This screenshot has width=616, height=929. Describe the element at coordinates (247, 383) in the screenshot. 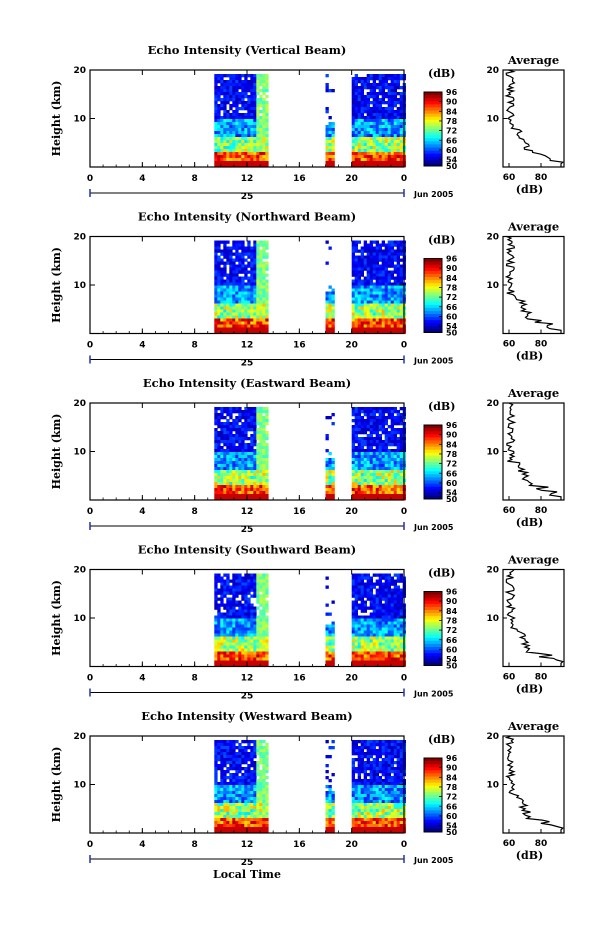

I see `chart-title: Echo Intensity (Eastward Beam)` at that location.